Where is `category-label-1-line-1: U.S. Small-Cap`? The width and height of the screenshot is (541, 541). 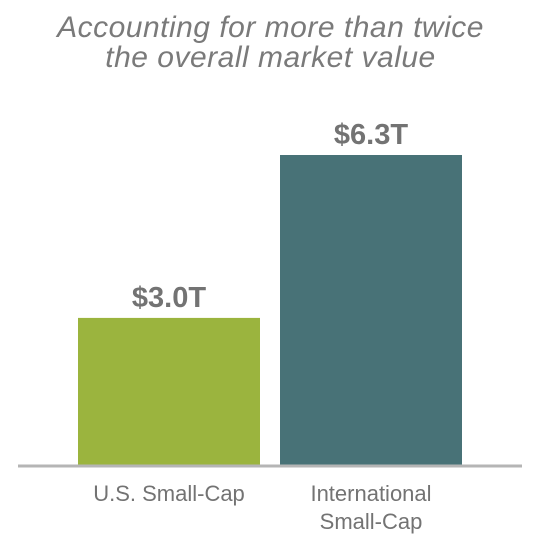
category-label-1-line-1: U.S. Small-Cap is located at coordinates (169, 493).